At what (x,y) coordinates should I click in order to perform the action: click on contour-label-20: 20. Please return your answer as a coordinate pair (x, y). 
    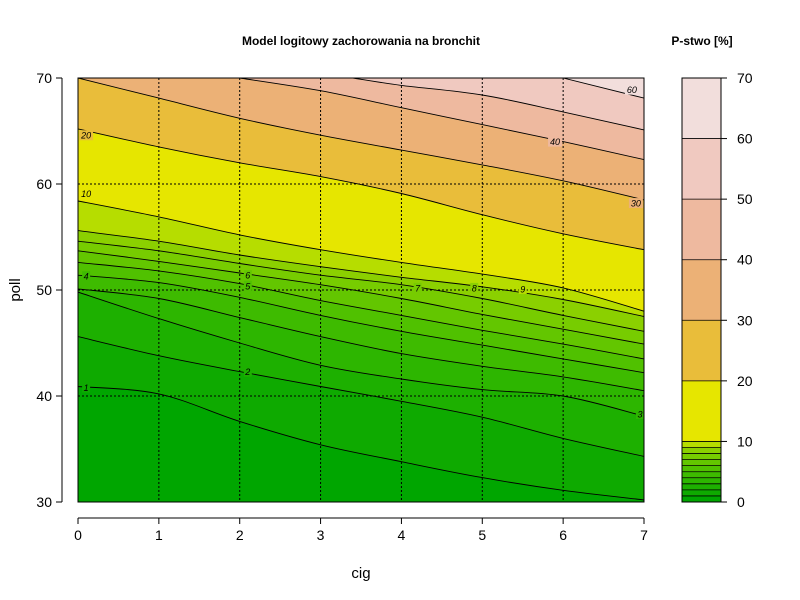
    Looking at the image, I should click on (85, 136).